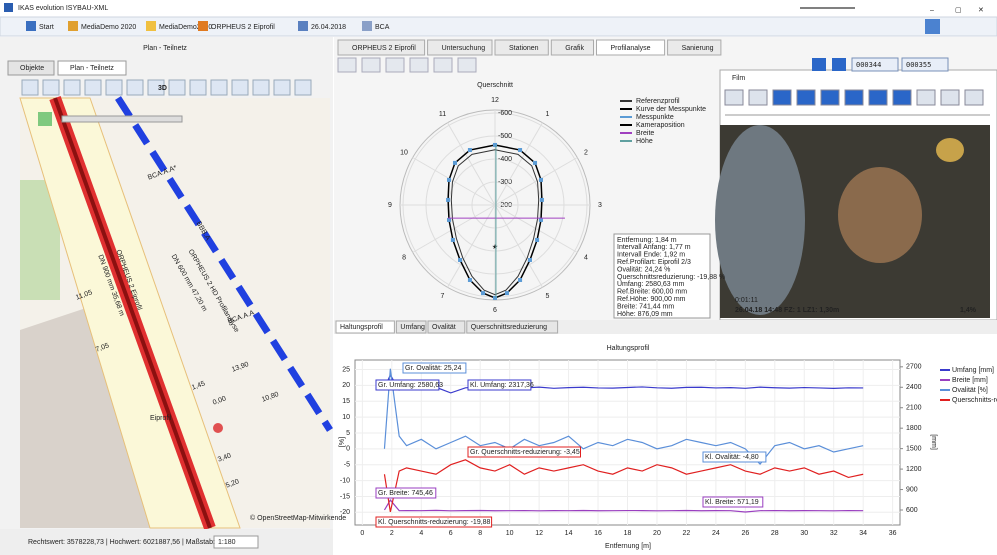 The image size is (997, 555). Describe the element at coordinates (8, 7) in the screenshot. I see `app-icon` at that location.